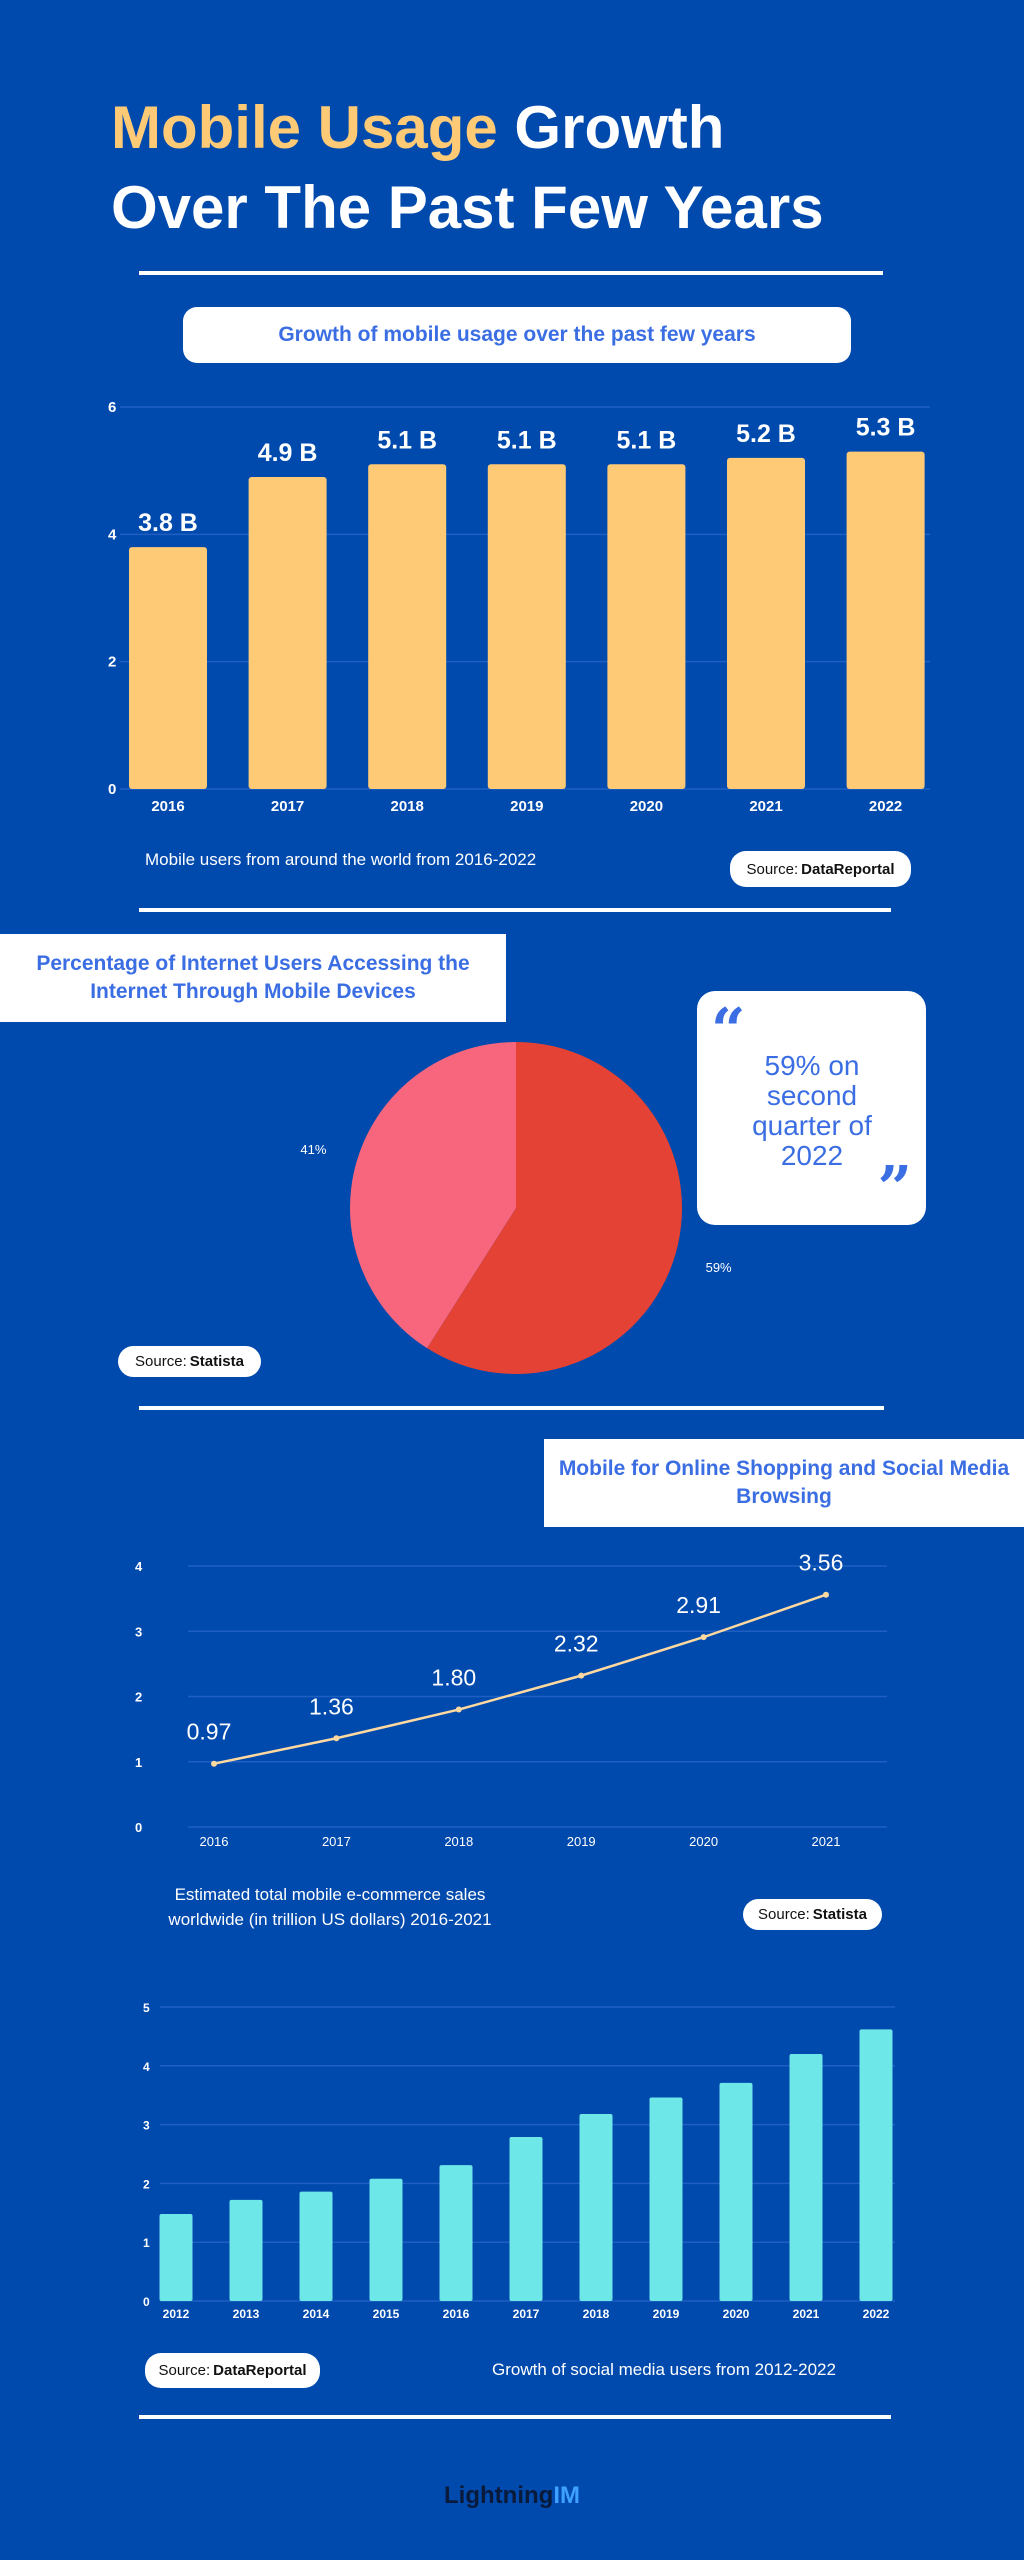 The width and height of the screenshot is (1024, 2560). What do you see at coordinates (821, 1563) in the screenshot?
I see `data-label: 3.56` at bounding box center [821, 1563].